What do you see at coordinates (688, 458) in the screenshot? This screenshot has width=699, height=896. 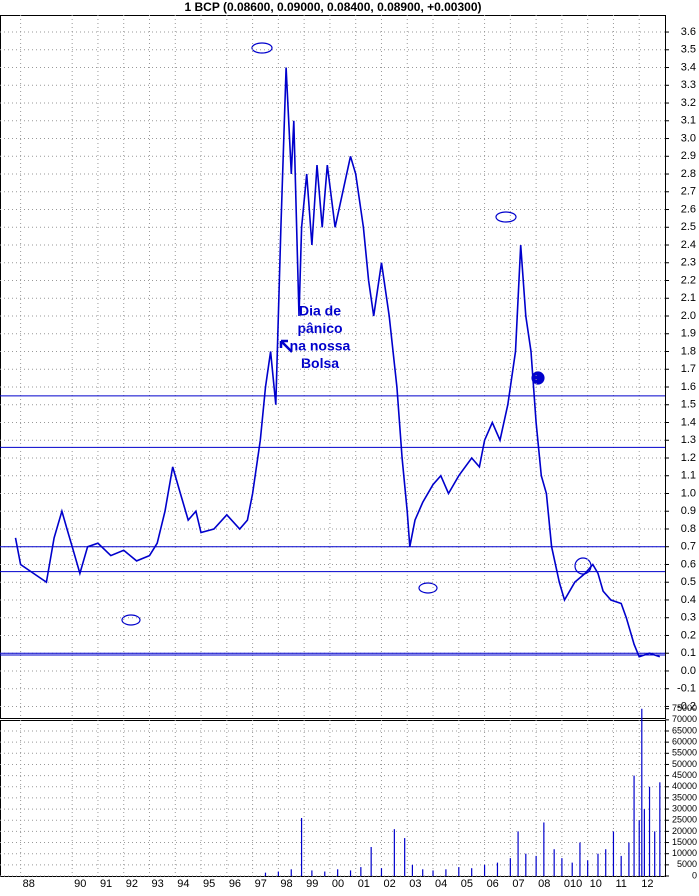 I see `y-tick-label: 1.2` at bounding box center [688, 458].